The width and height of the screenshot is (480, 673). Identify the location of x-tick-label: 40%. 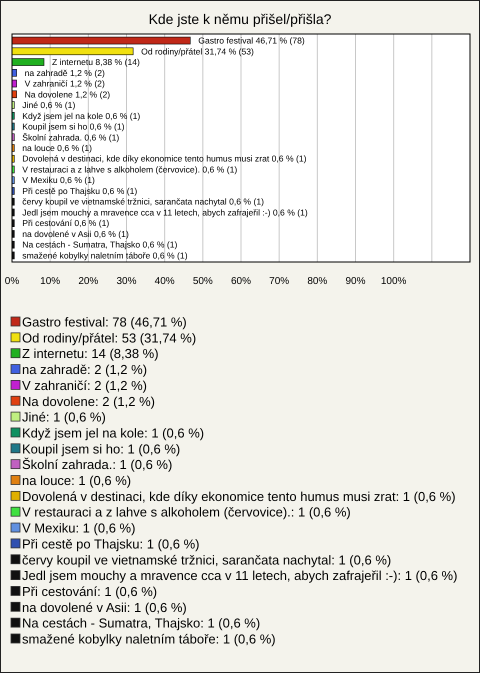
(164, 281).